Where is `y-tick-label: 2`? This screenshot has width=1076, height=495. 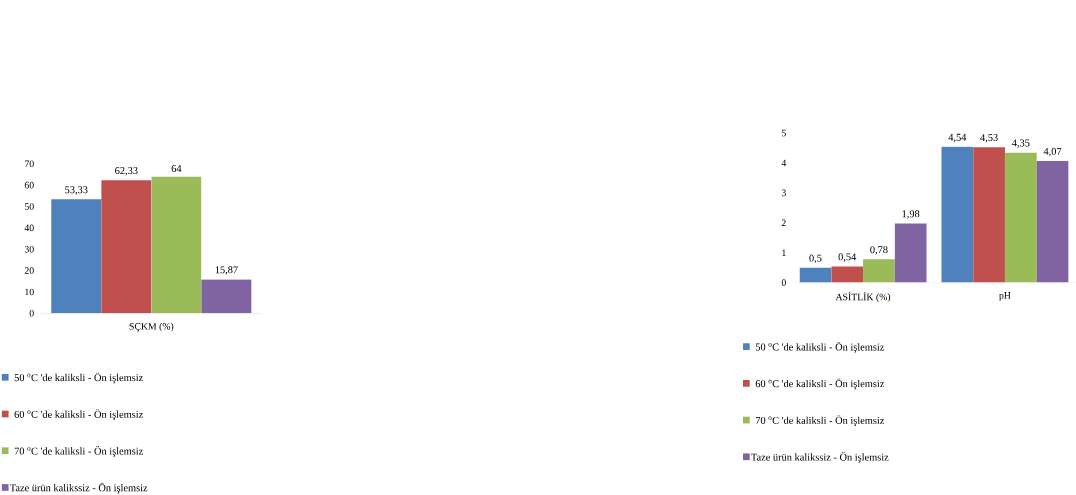 y-tick-label: 2 is located at coordinates (783, 222).